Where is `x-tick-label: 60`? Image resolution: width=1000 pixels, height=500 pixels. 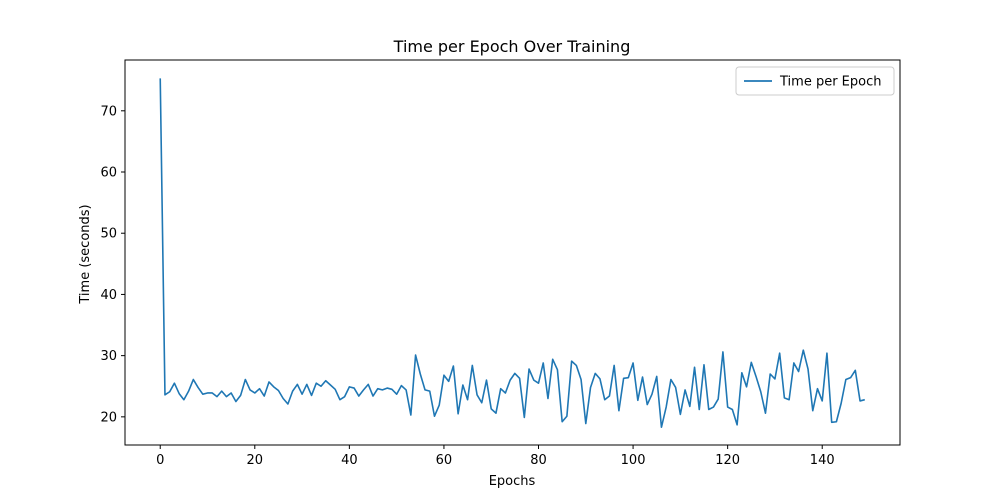 x-tick-label: 60 is located at coordinates (444, 460).